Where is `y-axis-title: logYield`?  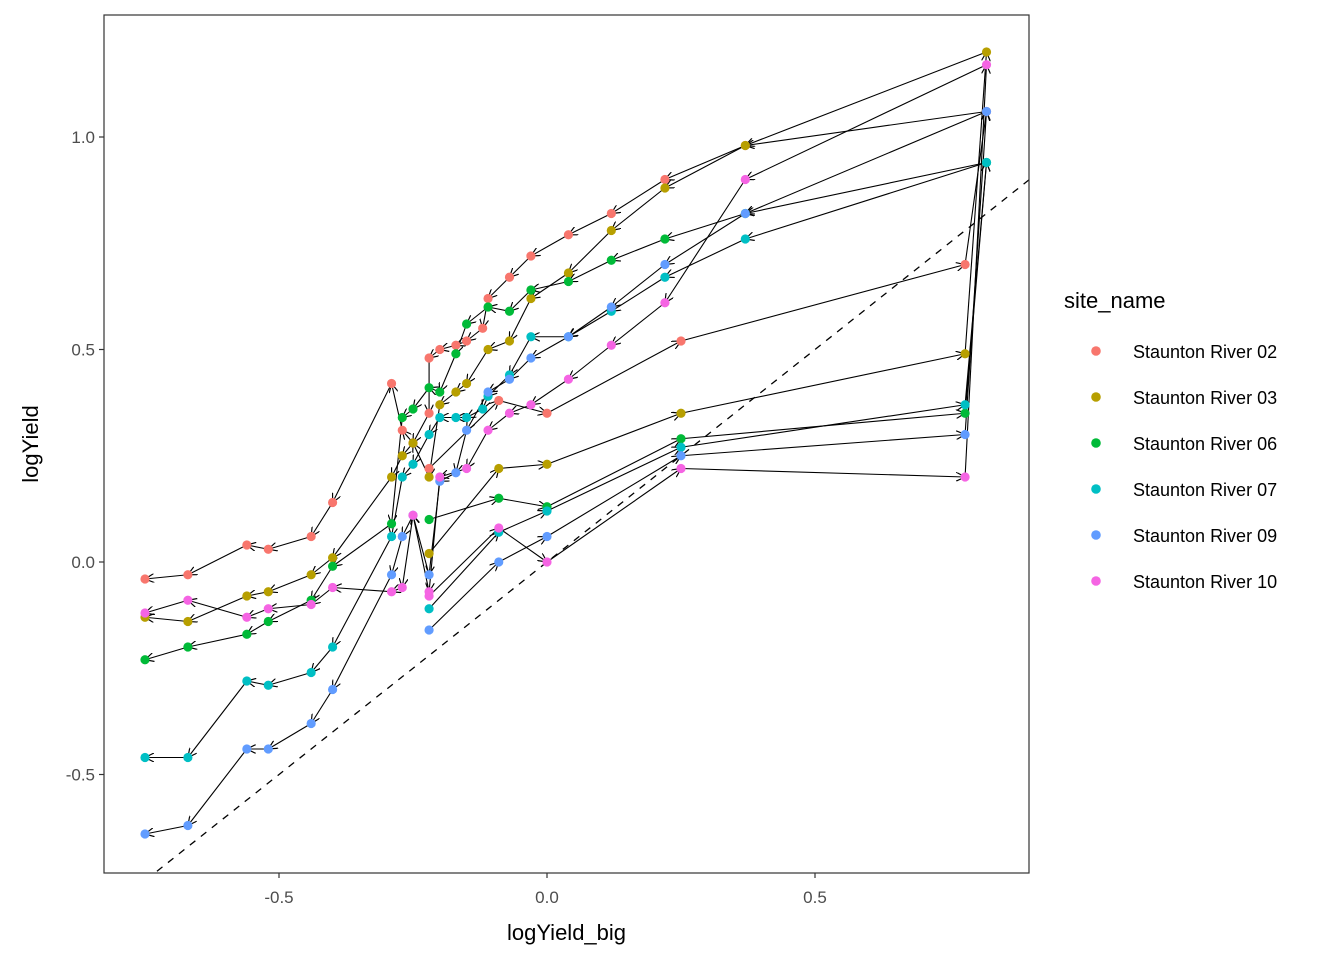 y-axis-title: logYield is located at coordinates (30, 443).